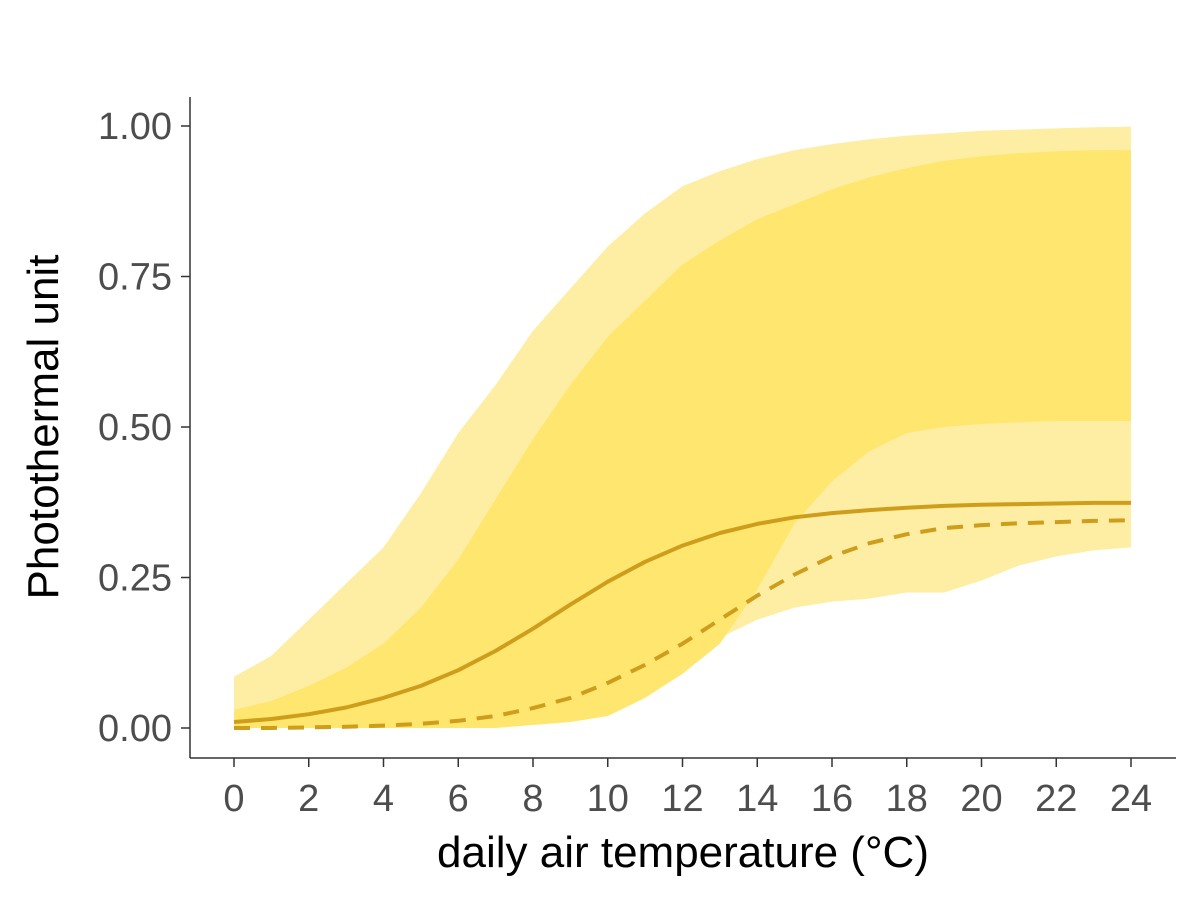  What do you see at coordinates (458, 799) in the screenshot?
I see `x-tick-label: 6` at bounding box center [458, 799].